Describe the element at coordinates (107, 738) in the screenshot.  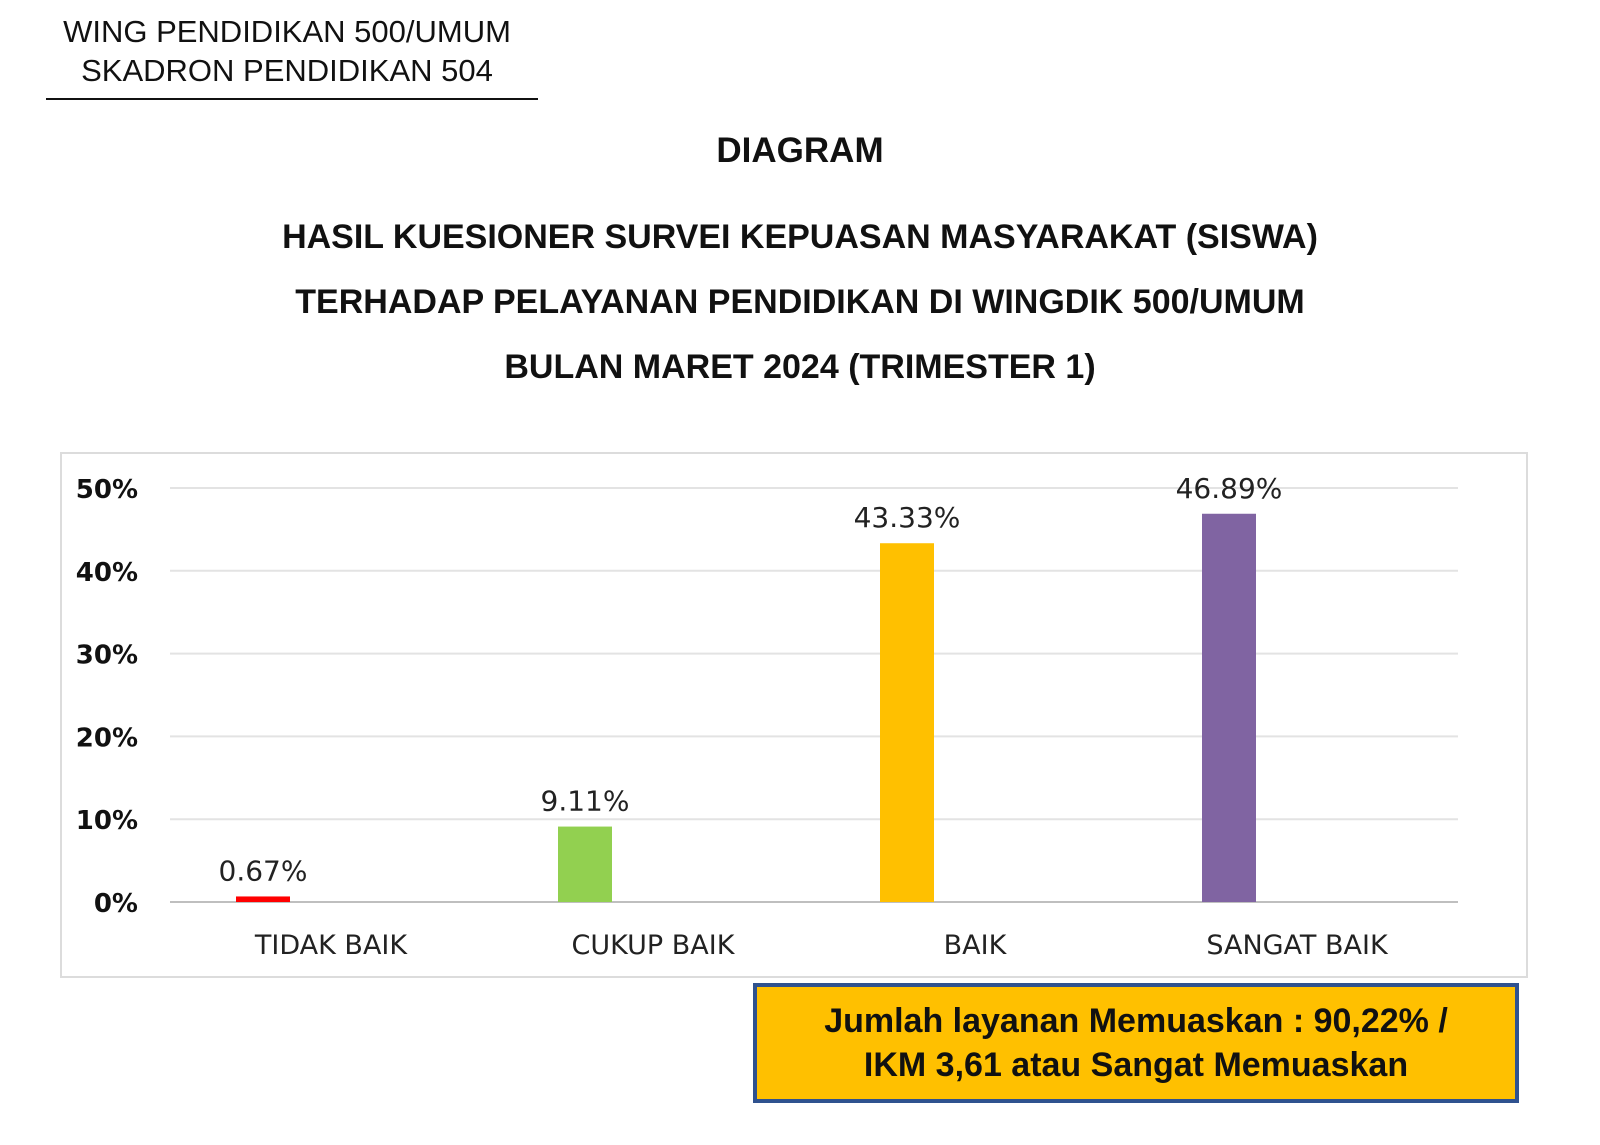
I see `y-tick-label: 20%` at that location.